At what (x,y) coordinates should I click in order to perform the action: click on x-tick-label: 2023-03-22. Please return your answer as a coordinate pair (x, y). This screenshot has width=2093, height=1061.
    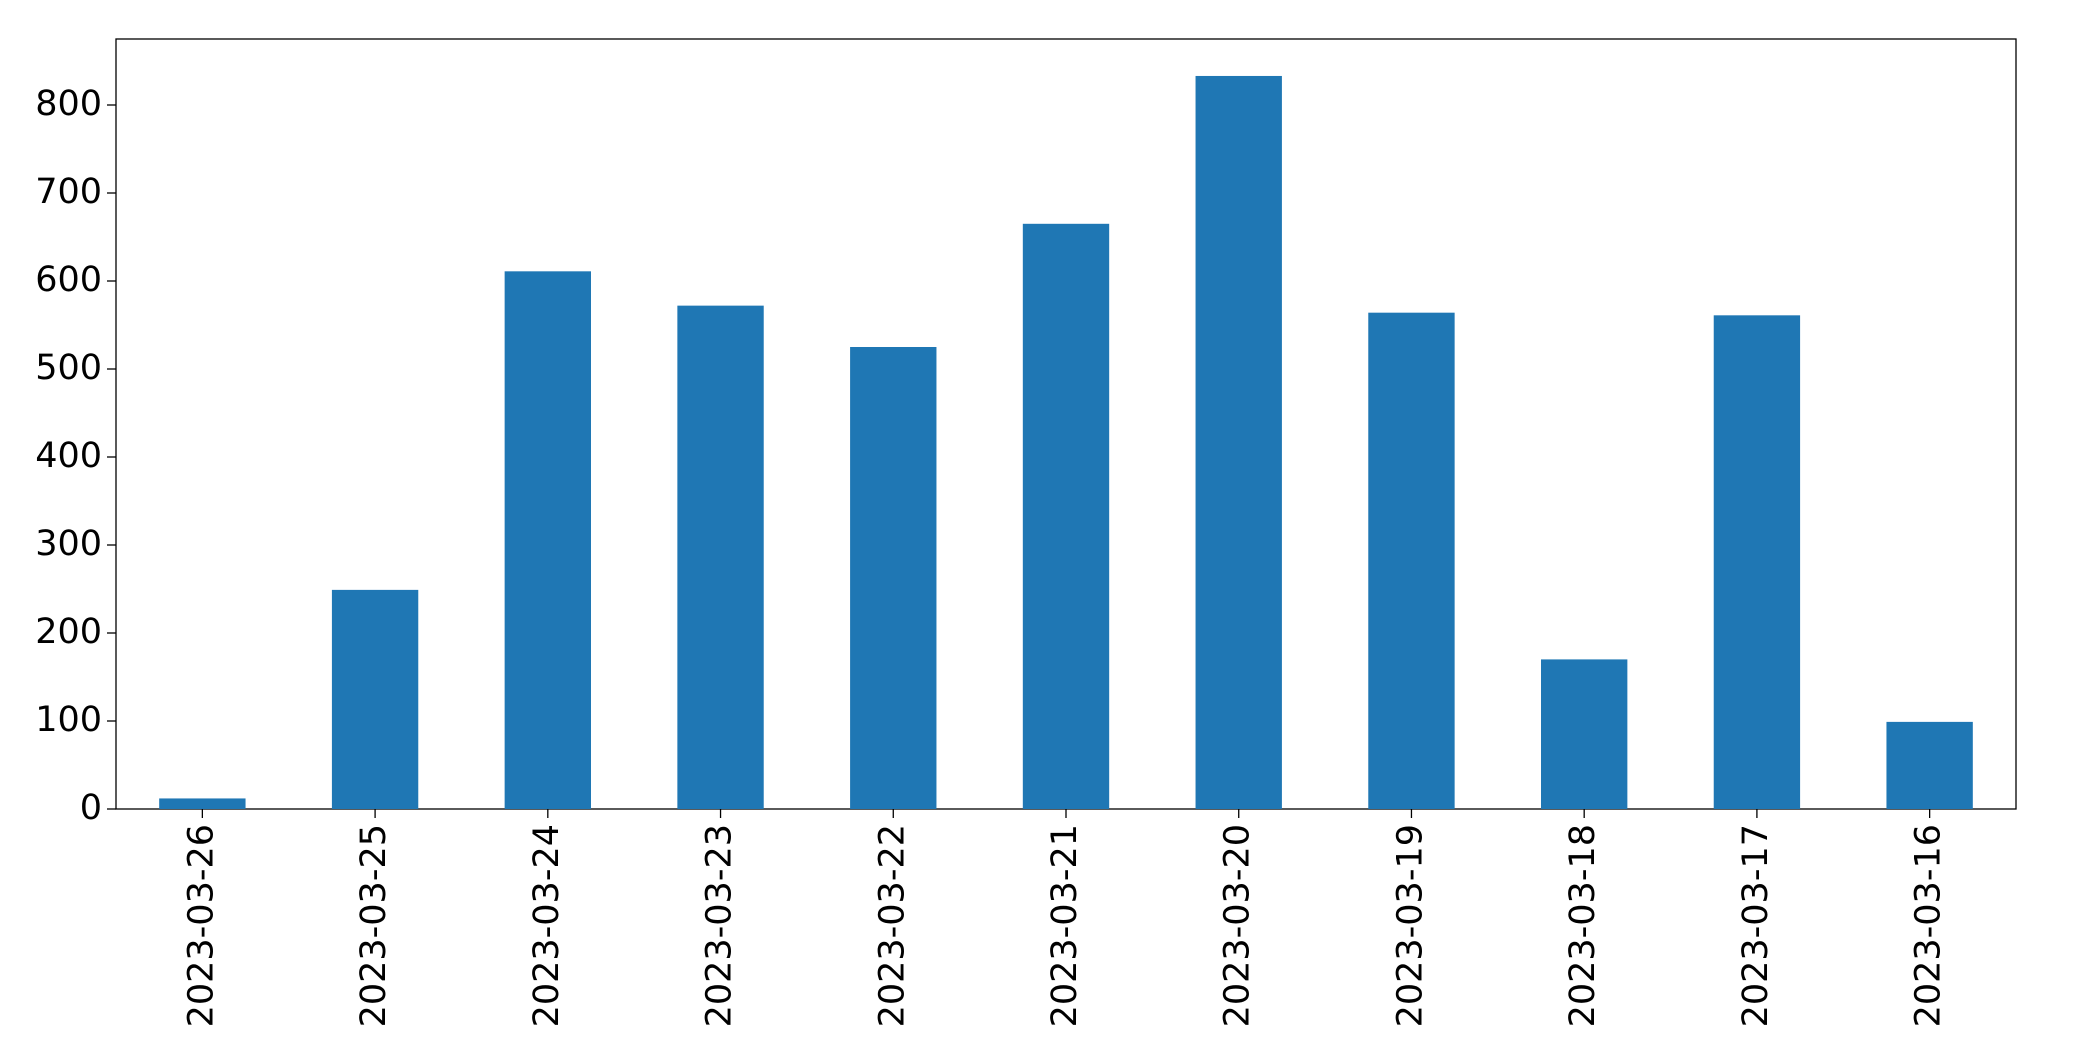
    Looking at the image, I should click on (892, 925).